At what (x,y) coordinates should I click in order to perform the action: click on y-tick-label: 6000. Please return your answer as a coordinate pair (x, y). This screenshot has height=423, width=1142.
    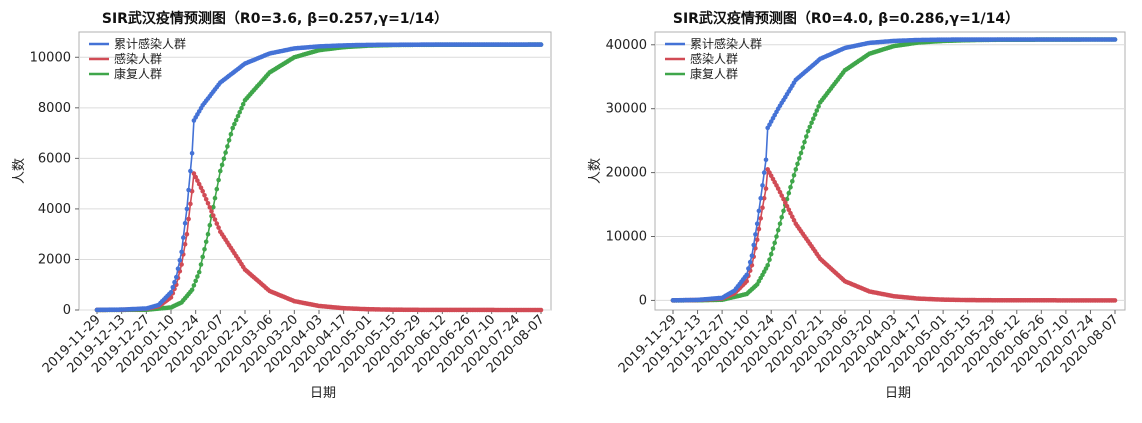
    Looking at the image, I should click on (54, 158).